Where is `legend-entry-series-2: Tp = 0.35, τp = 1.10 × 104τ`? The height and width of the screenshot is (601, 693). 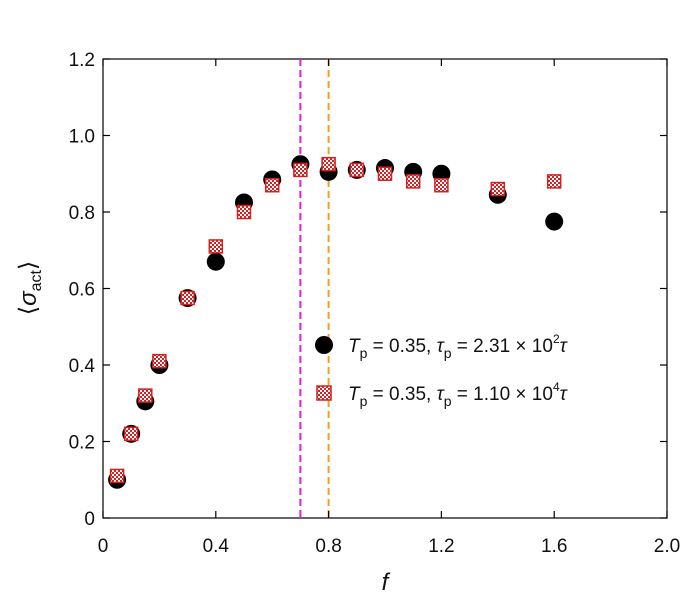 legend-entry-series-2: Tp = 0.35, τp = 1.10 × 104τ is located at coordinates (442, 394).